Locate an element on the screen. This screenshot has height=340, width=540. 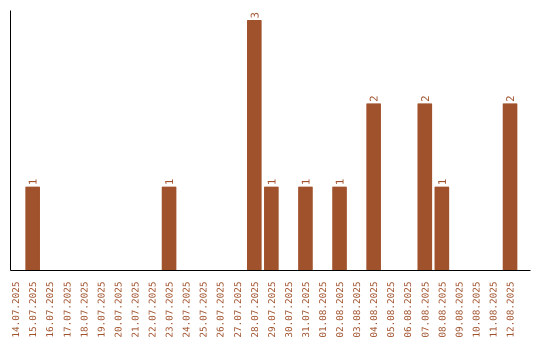
x-tick-label: 23.07.2025 is located at coordinates (170, 309).